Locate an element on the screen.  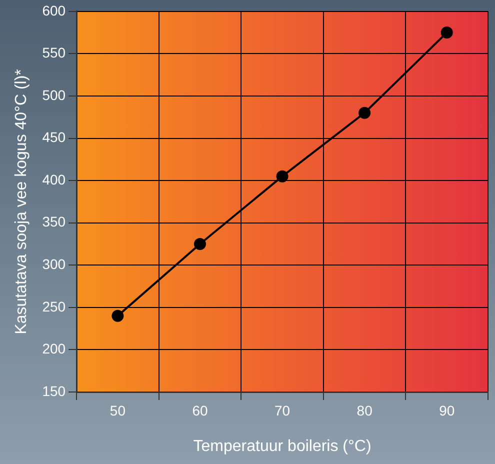
y-tick-label: 250 is located at coordinates (54, 306).